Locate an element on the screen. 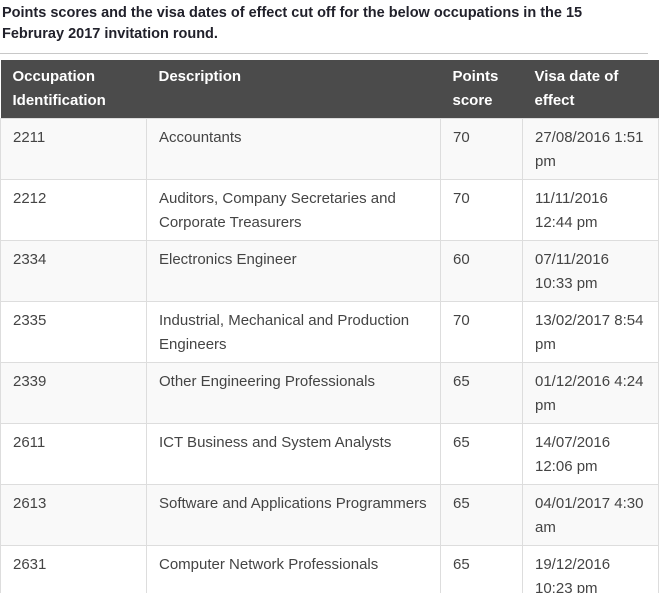 The image size is (664, 593). table-row: 2211 Accountants 70 27/08/2016 1:51 pm is located at coordinates (329, 149).